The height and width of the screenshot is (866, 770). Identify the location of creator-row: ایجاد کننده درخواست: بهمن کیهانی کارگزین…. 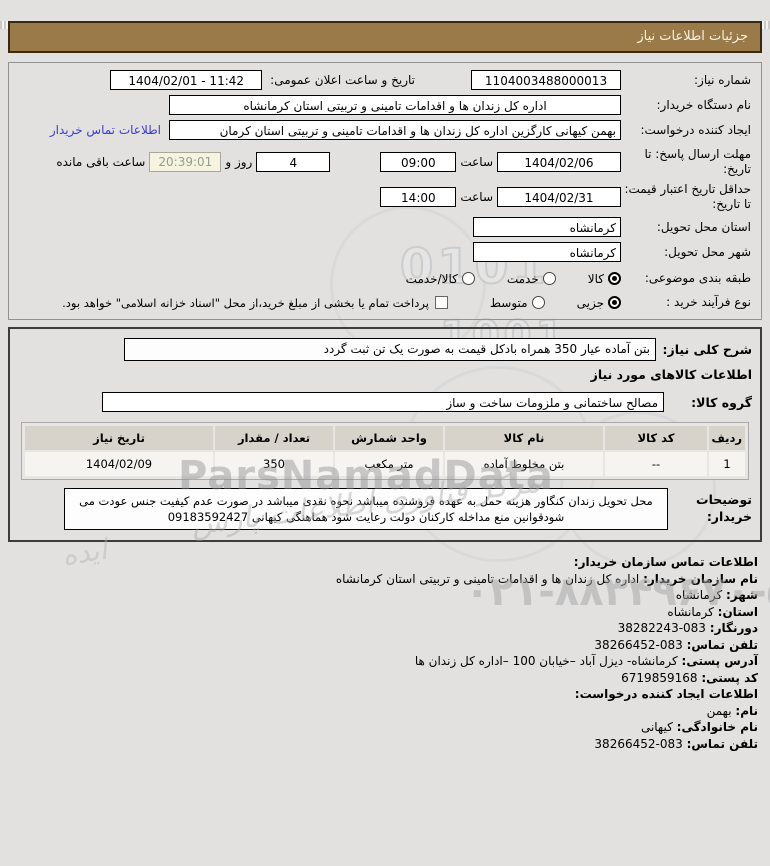
(385, 130).